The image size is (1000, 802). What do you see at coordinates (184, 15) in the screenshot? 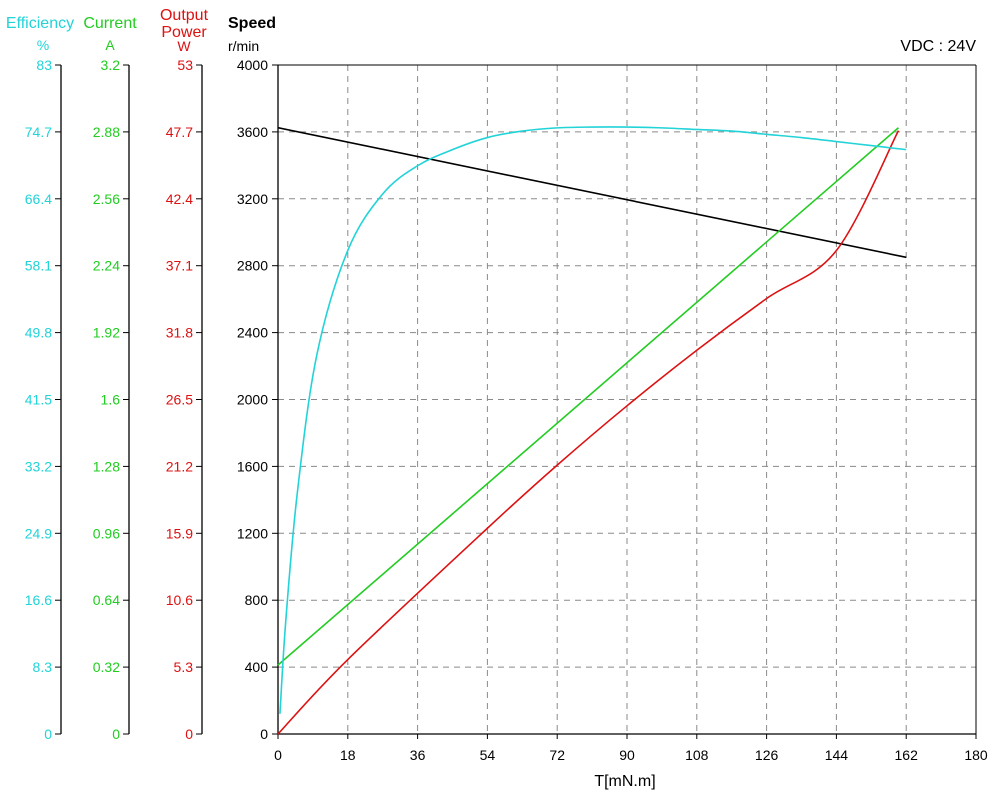
I see `power-axis-title-line1: Output` at bounding box center [184, 15].